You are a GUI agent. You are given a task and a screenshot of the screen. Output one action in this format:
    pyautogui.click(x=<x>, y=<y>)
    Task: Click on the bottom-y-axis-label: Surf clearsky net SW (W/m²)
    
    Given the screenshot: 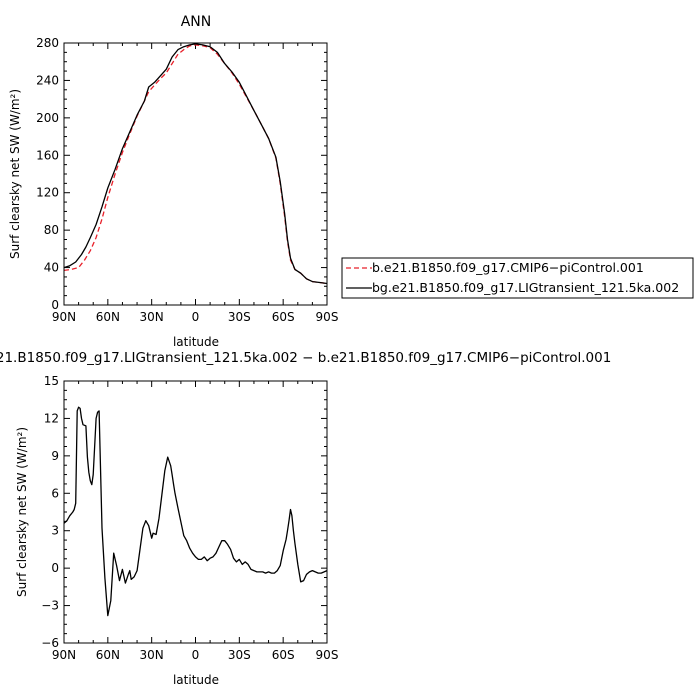 What is the action you would take?
    pyautogui.click(x=22, y=512)
    